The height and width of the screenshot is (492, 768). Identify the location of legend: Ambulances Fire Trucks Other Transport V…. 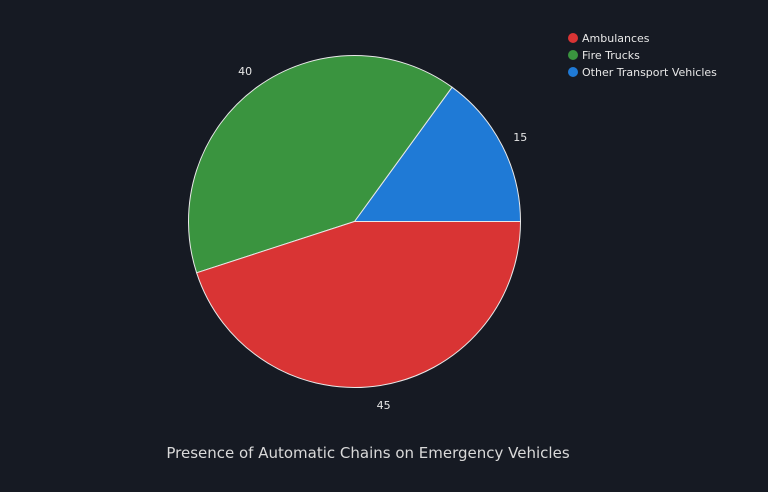
(642, 55).